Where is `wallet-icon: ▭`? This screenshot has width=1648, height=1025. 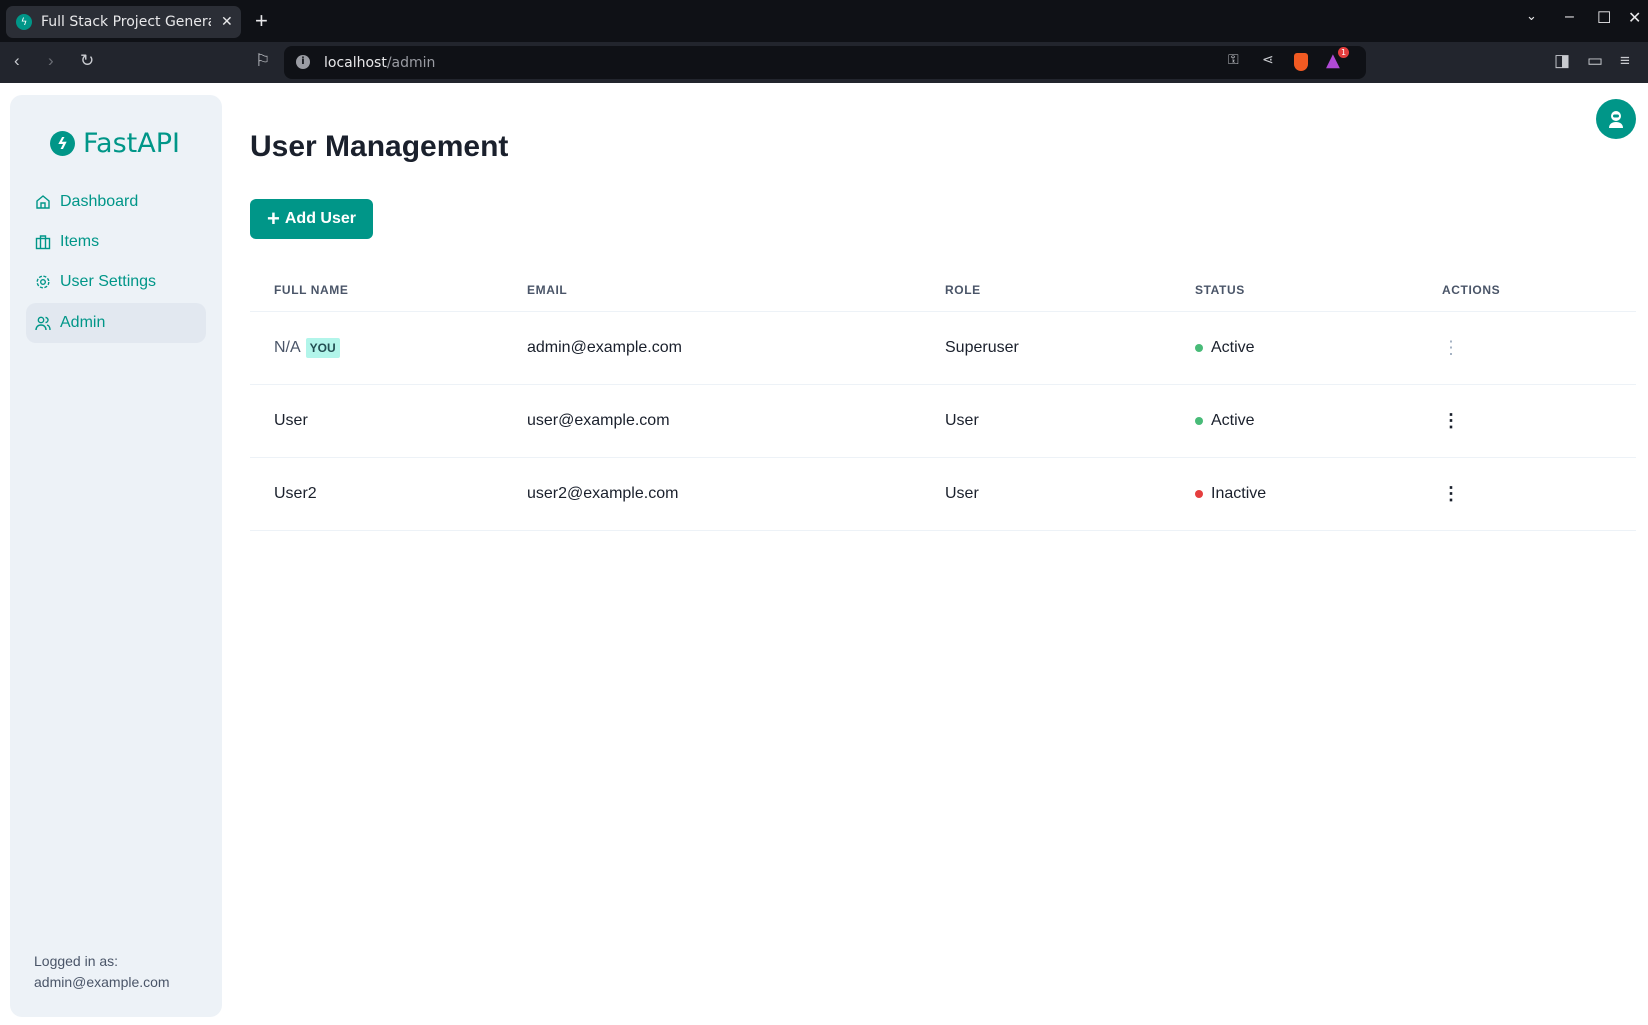
wallet-icon: ▭ is located at coordinates (1595, 60).